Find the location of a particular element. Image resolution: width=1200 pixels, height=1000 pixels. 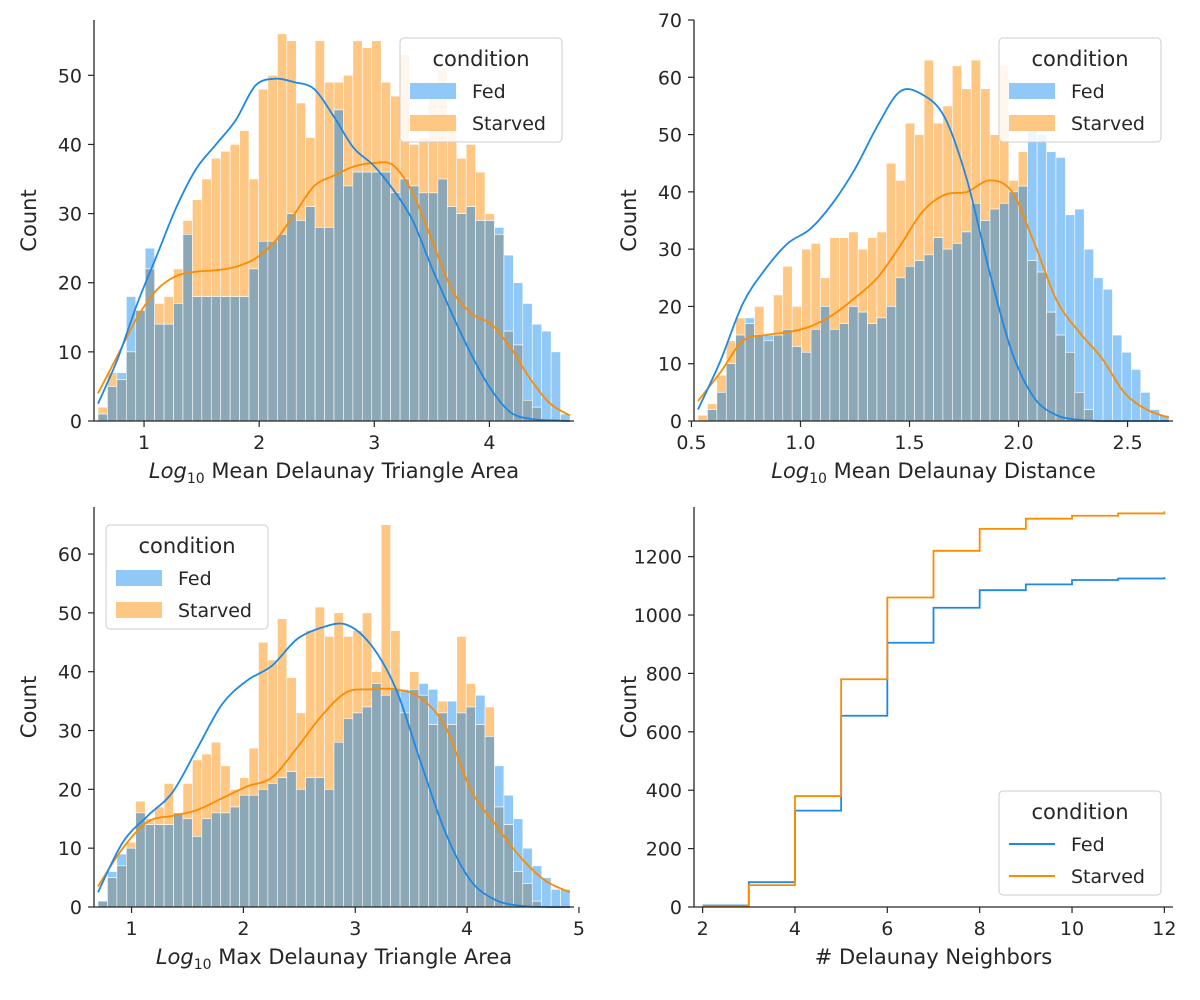

y-tick-label: 70 is located at coordinates (670, 21).